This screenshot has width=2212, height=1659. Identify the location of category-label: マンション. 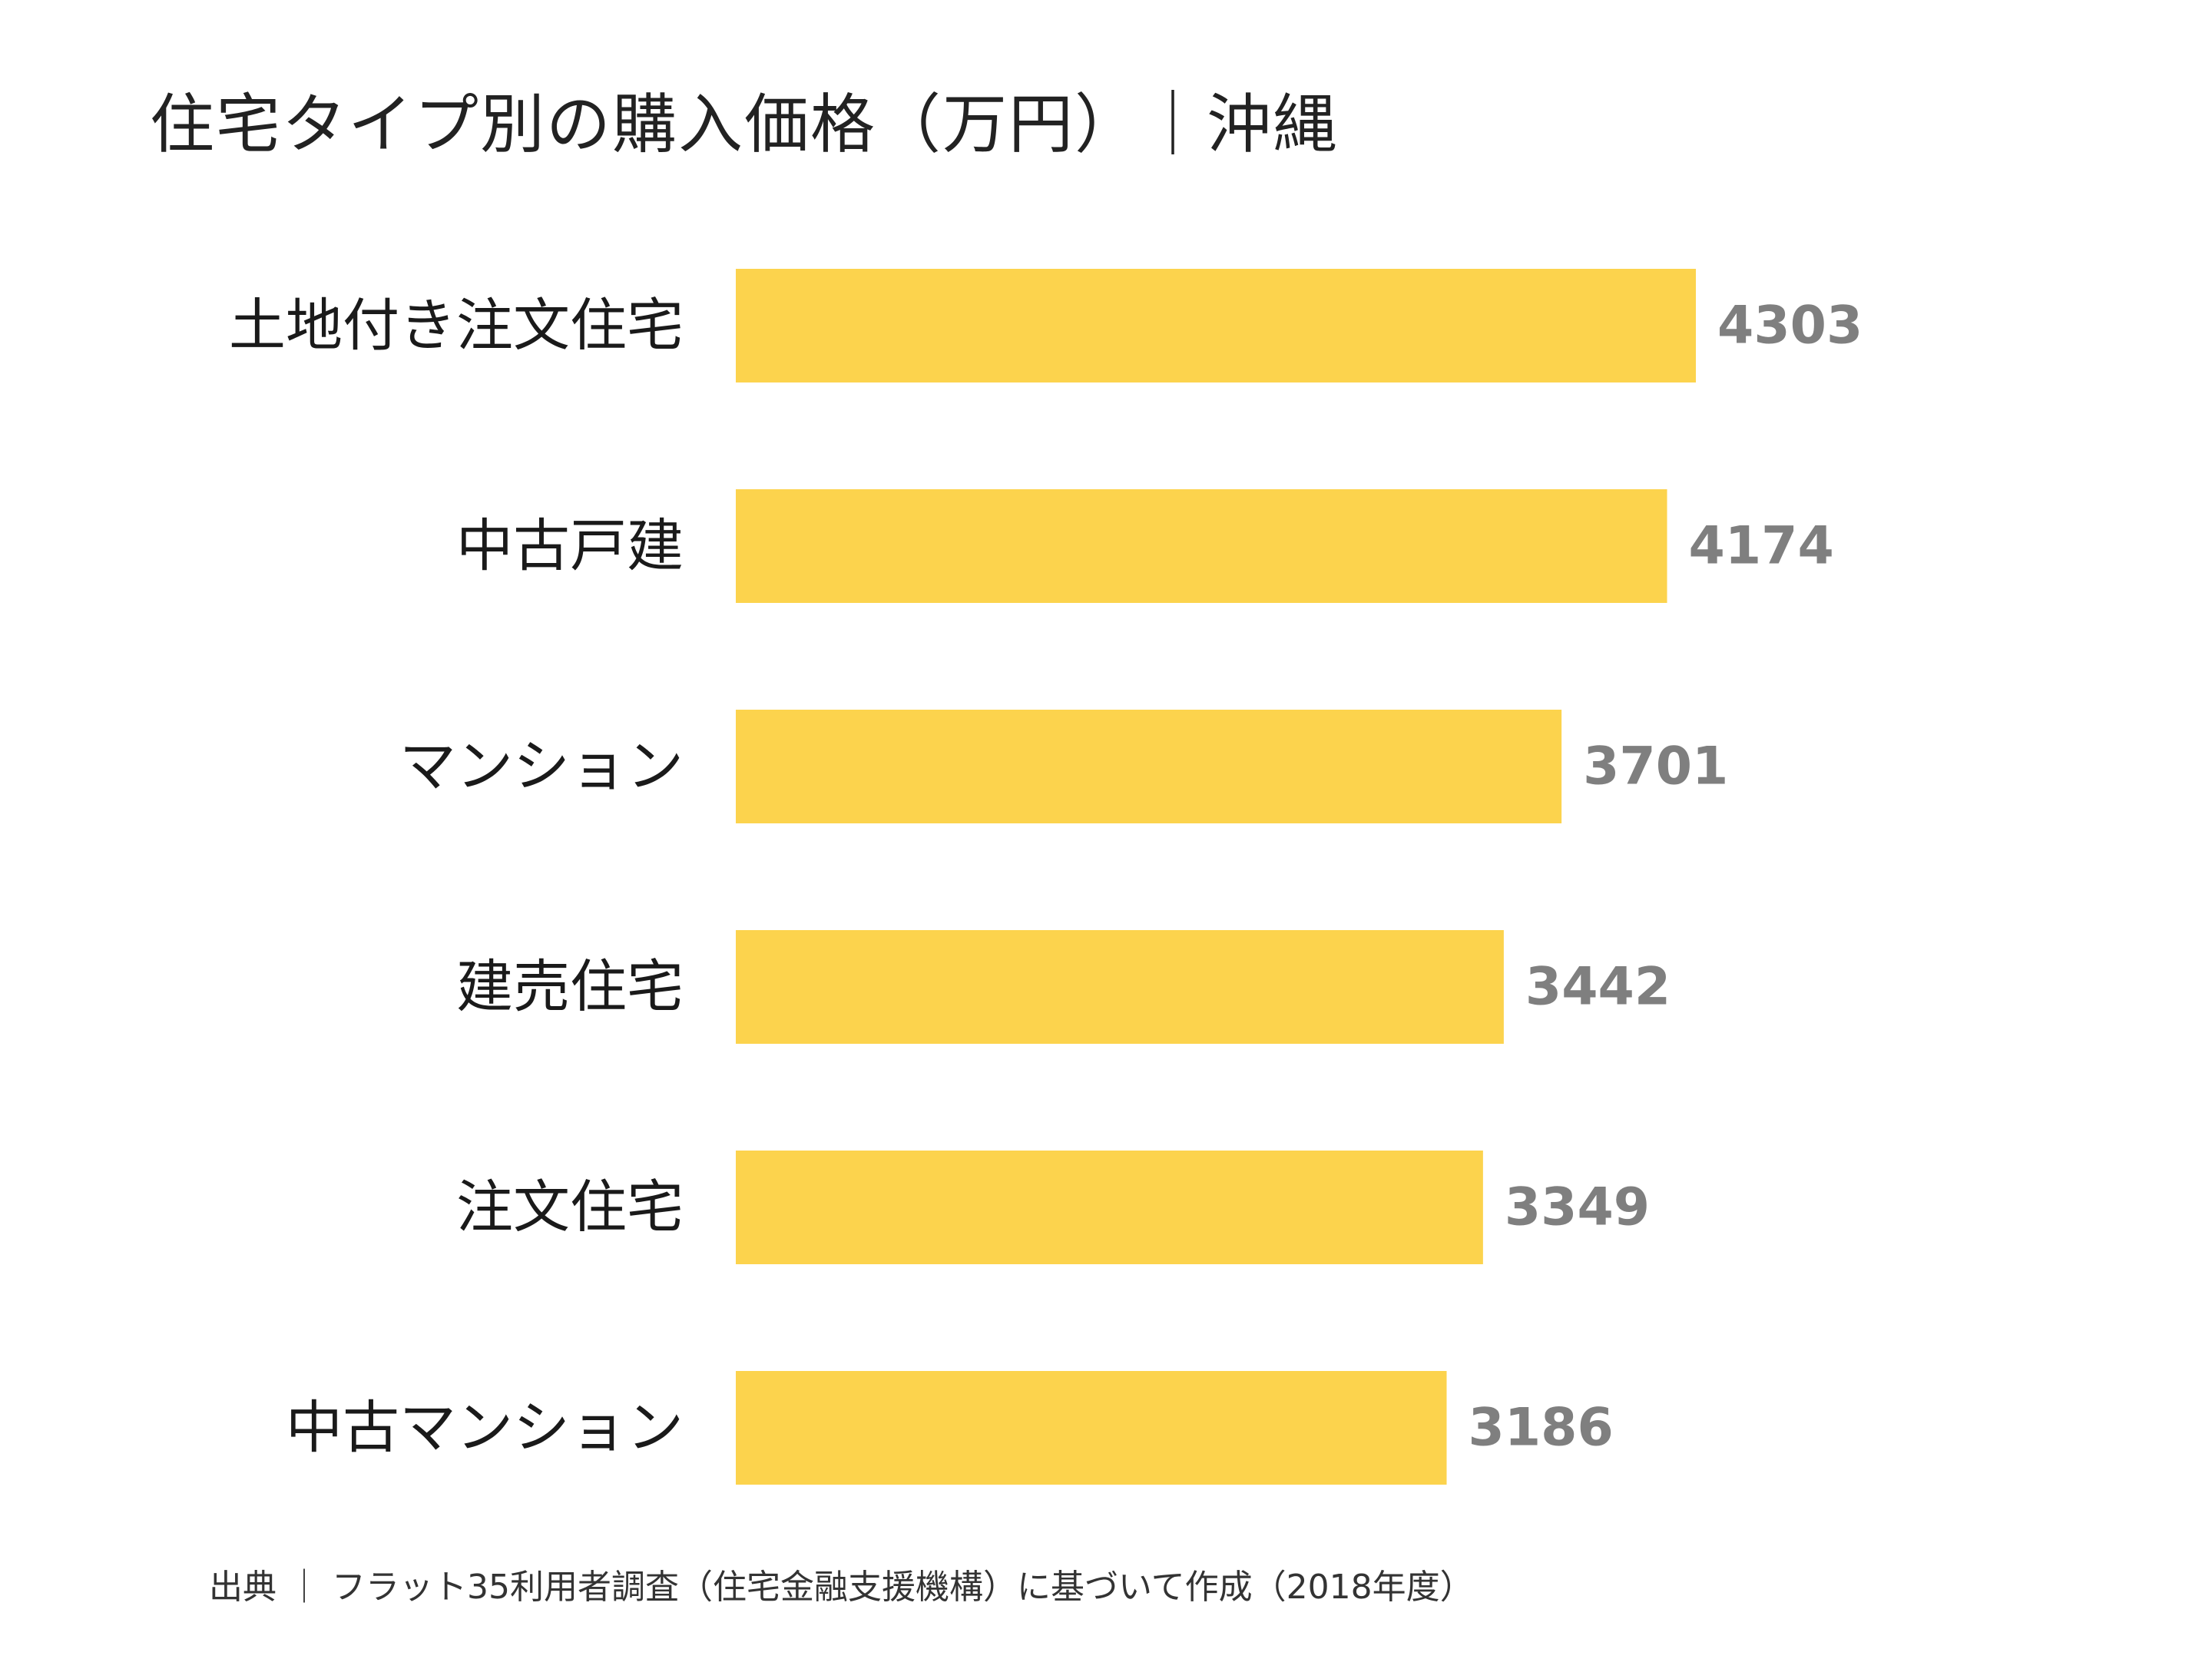
(542, 767).